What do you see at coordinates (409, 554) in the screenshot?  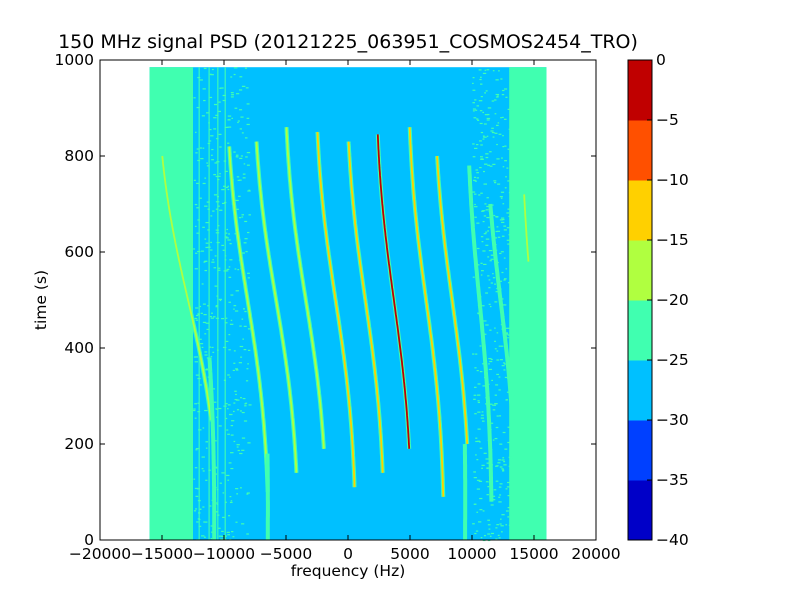 I see `x-tick-label: 5000` at bounding box center [409, 554].